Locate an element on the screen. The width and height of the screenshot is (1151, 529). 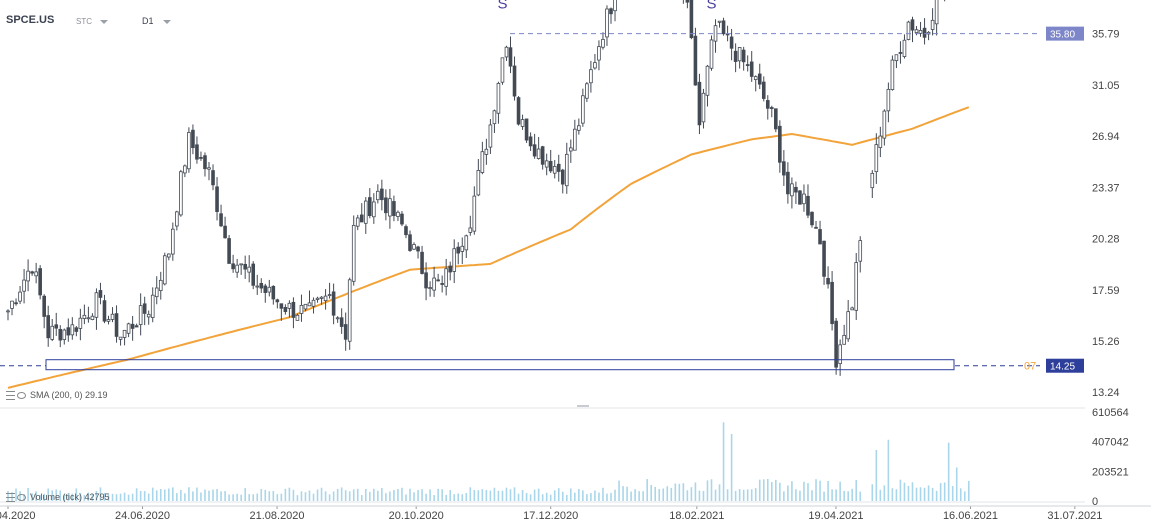
volume-indicator-legend: Volume (tick) 42795 is located at coordinates (58, 497).